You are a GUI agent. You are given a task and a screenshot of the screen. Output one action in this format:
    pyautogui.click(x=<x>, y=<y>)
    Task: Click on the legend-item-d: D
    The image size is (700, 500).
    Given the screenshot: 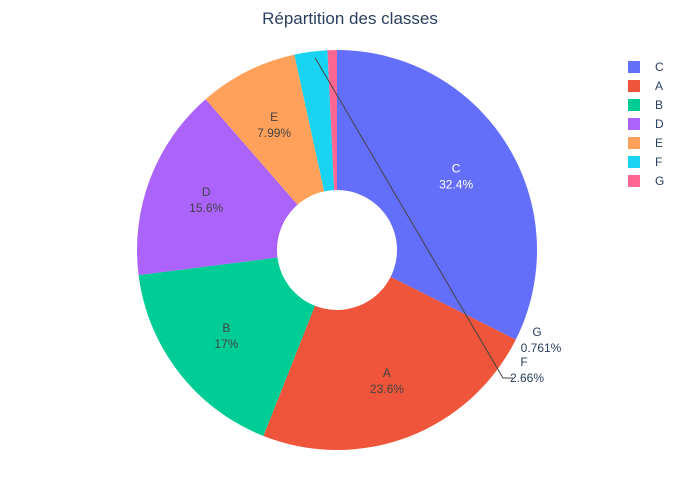 What is the action you would take?
    pyautogui.click(x=658, y=123)
    